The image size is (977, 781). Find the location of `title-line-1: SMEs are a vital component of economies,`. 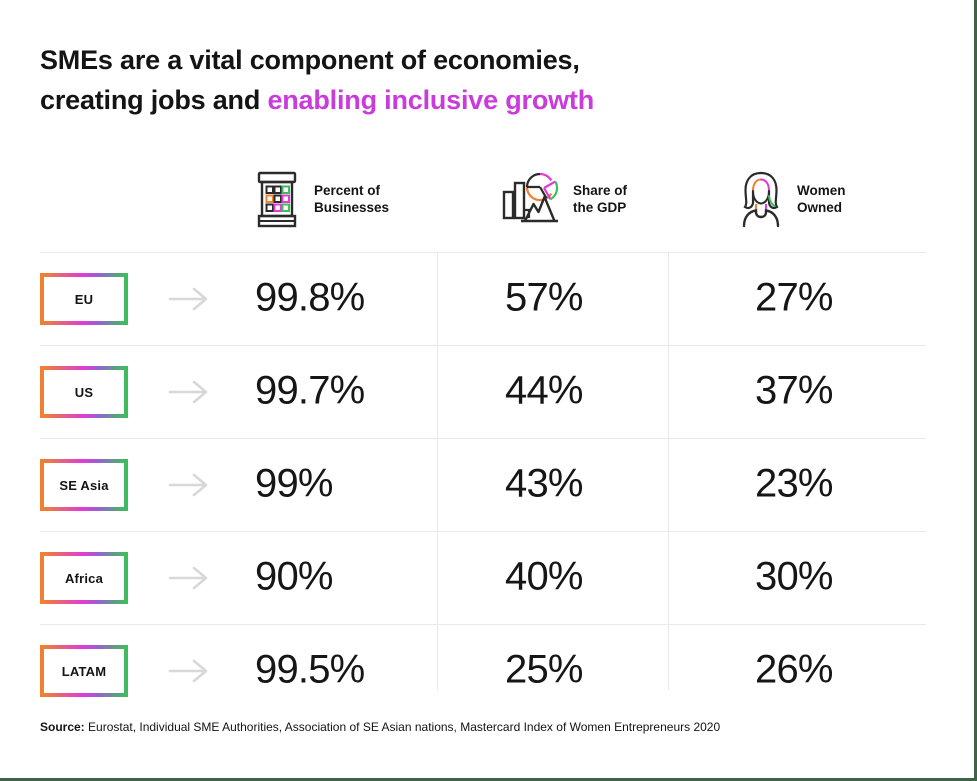

title-line-1: SMEs are a vital component of economies, is located at coordinates (317, 60).